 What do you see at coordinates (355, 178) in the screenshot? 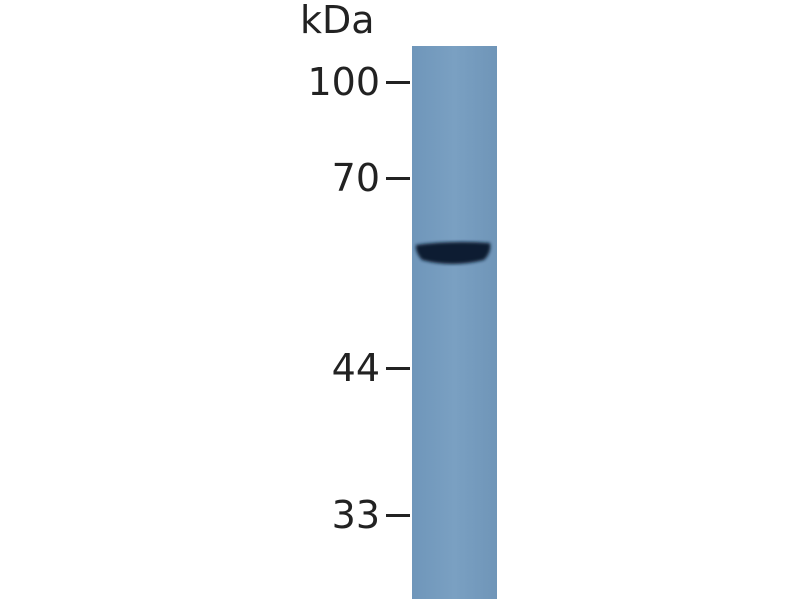
I see `marker-label: 70` at bounding box center [355, 178].